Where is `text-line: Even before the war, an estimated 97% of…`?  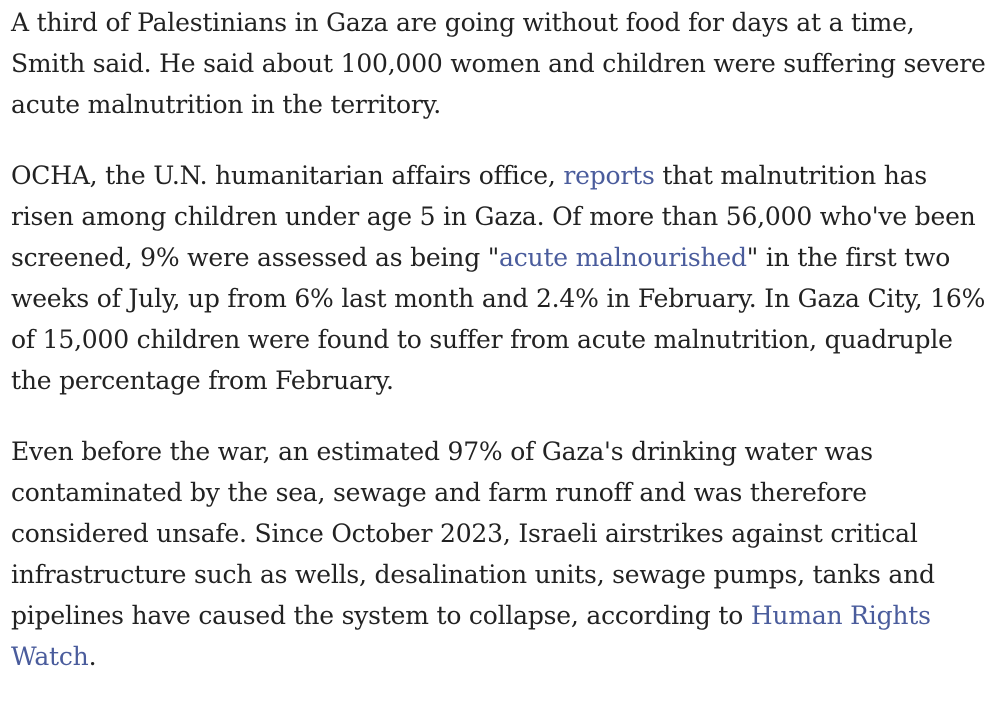
text-line: Even before the war, an estimated 97% of… is located at coordinates (442, 451).